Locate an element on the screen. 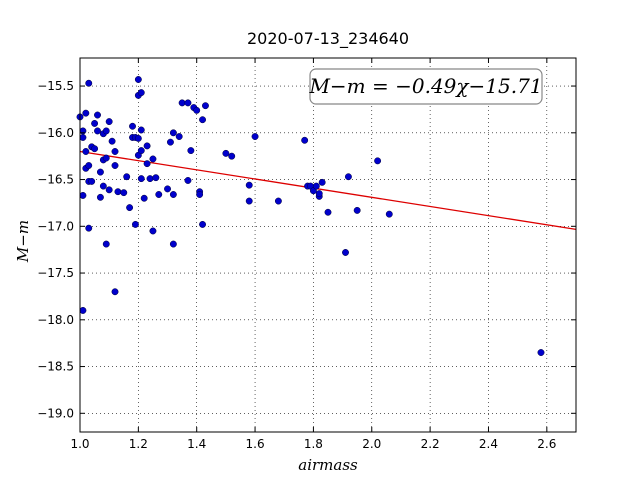 This screenshot has height=480, width=640. annotation-text: M−m = −0.49χ−15.71 is located at coordinates (425, 86).